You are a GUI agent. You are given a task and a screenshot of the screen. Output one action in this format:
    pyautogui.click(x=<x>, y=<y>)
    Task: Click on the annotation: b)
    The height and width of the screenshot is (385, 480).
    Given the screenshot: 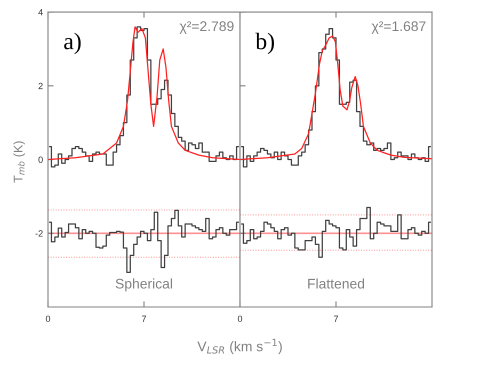 What is the action you would take?
    pyautogui.click(x=264, y=43)
    